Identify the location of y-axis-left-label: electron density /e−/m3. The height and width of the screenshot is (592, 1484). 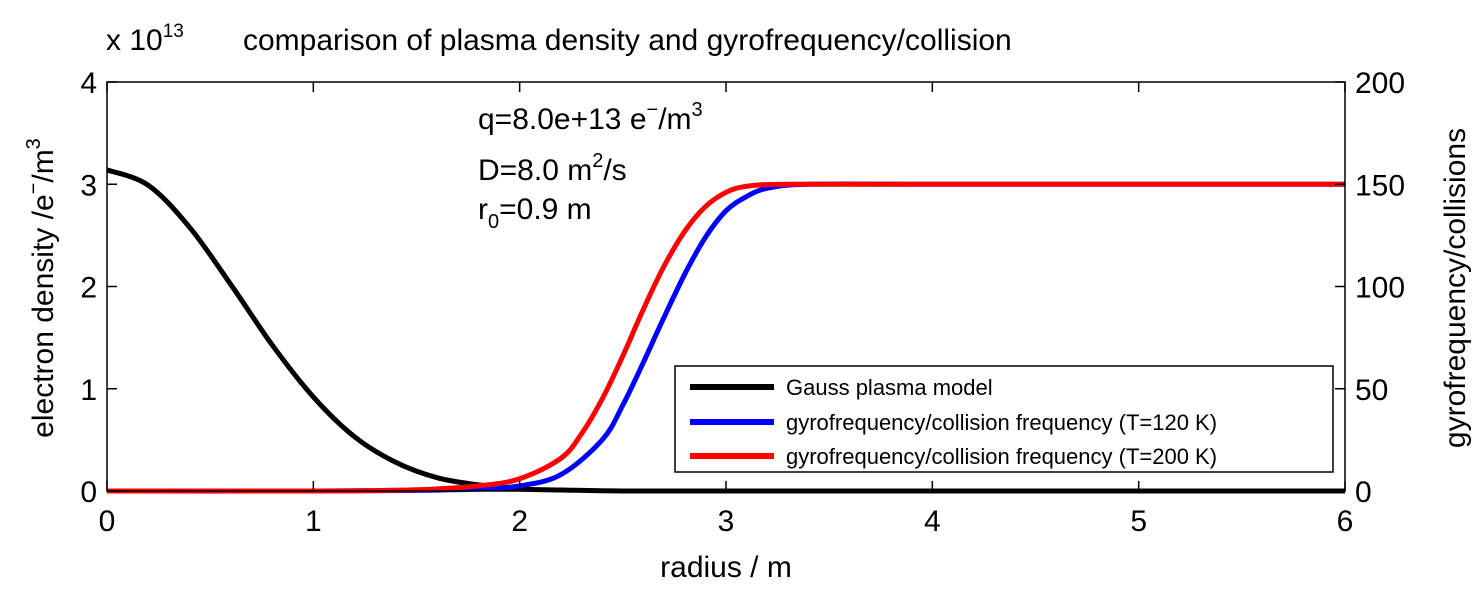
(41, 288).